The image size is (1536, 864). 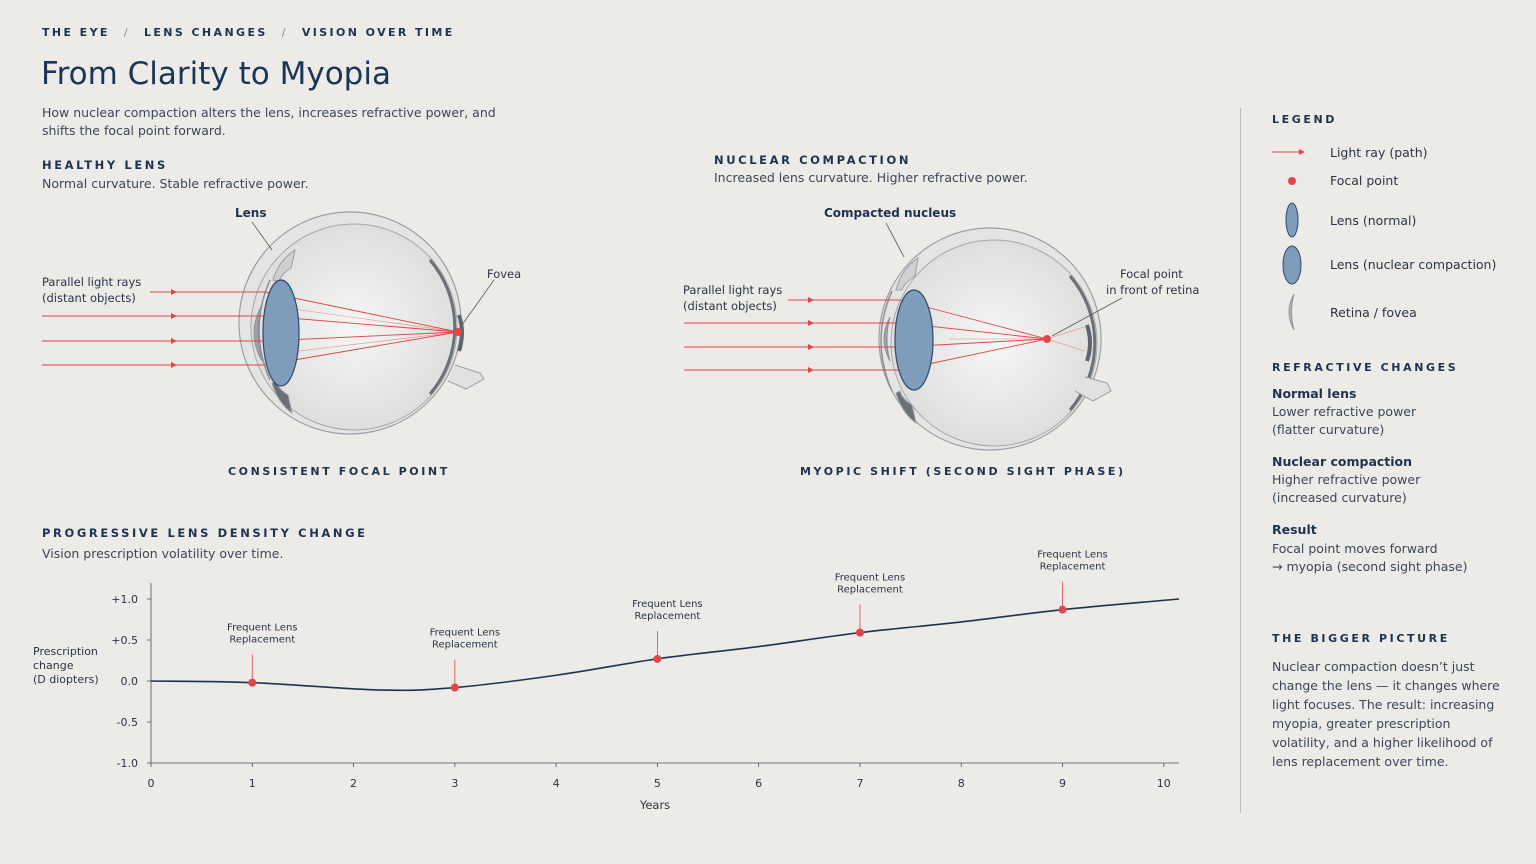 I want to click on legend-item-lens-compaction: Lens (nuclear compaction), so click(x=1413, y=264).